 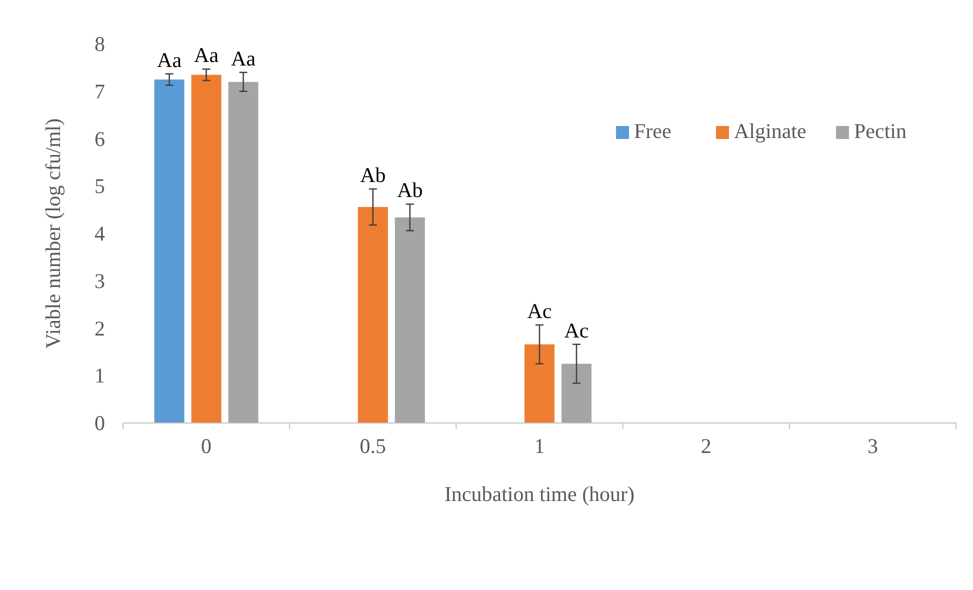 I want to click on legend-label: Free, so click(x=653, y=131).